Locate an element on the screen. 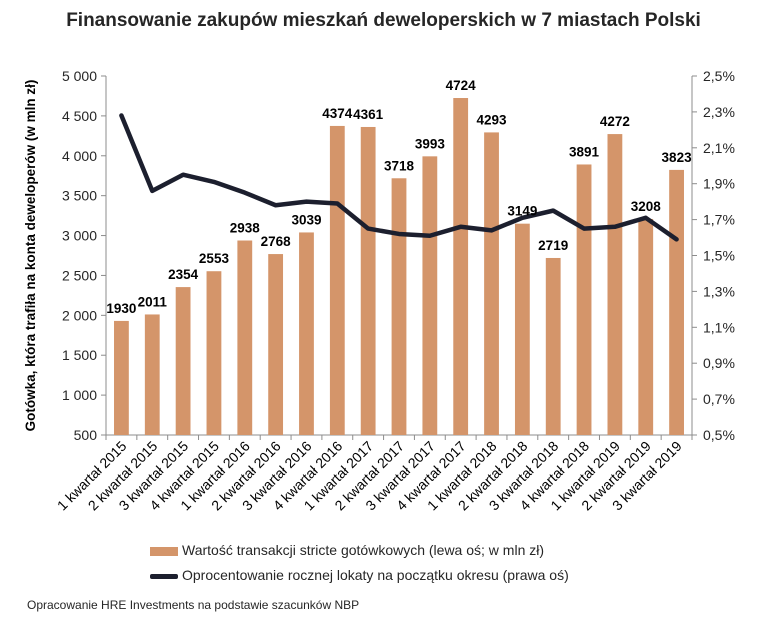 The width and height of the screenshot is (767, 622). y-left-tick-label: 2 500 is located at coordinates (79, 275).